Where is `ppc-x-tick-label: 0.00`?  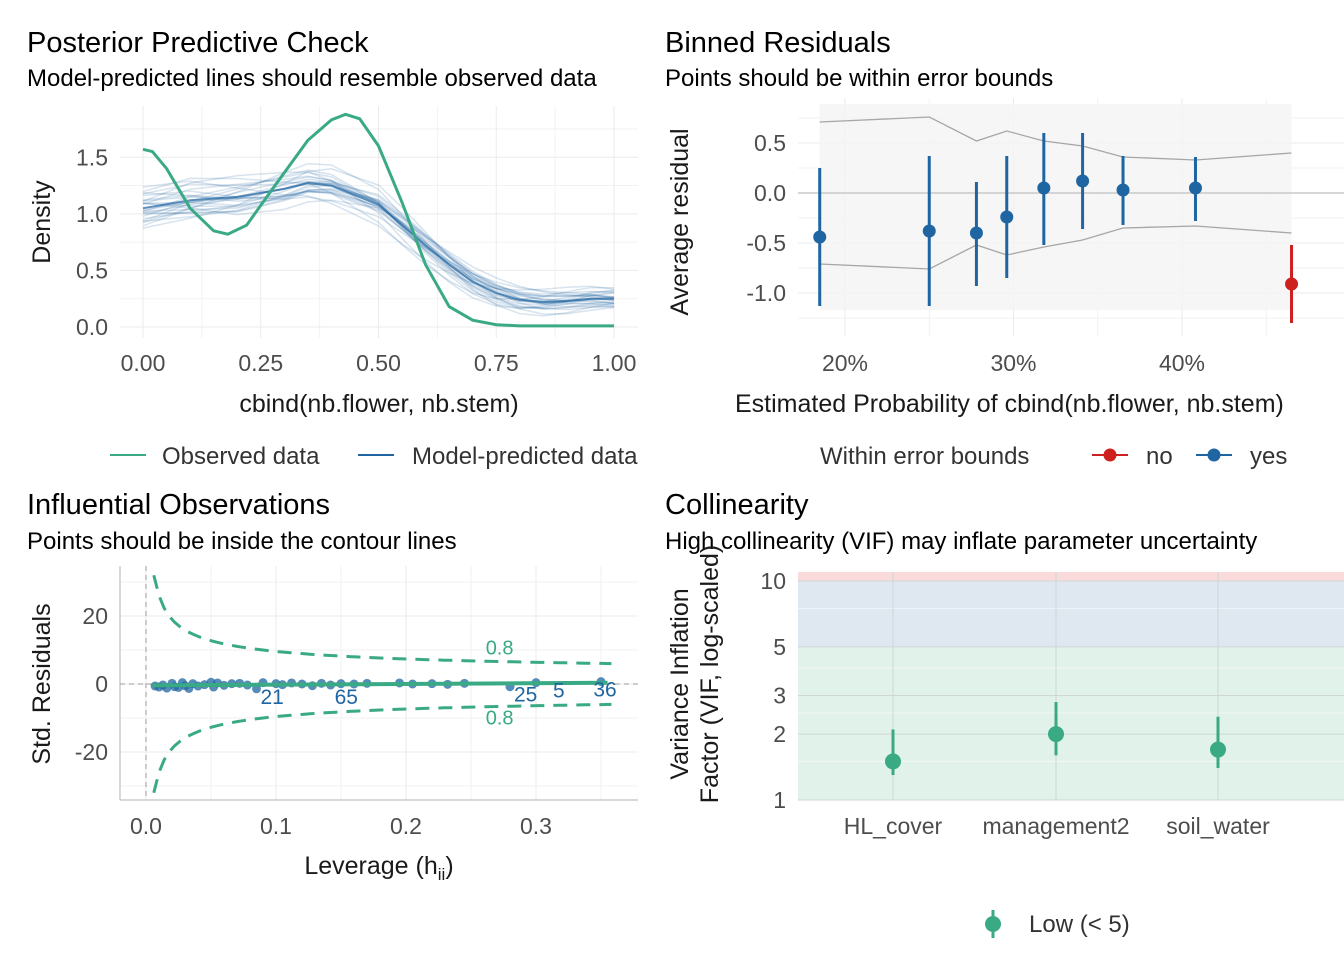
ppc-x-tick-label: 0.00 is located at coordinates (143, 363).